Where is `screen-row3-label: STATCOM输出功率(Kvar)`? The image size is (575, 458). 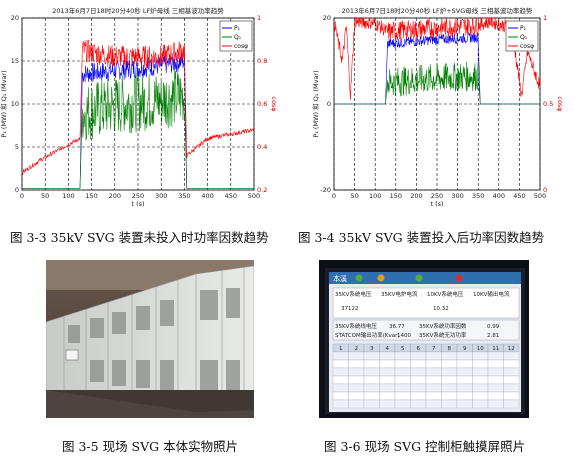 screen-row3-label: STATCOM输出功率(Kvar) is located at coordinates (367, 335).